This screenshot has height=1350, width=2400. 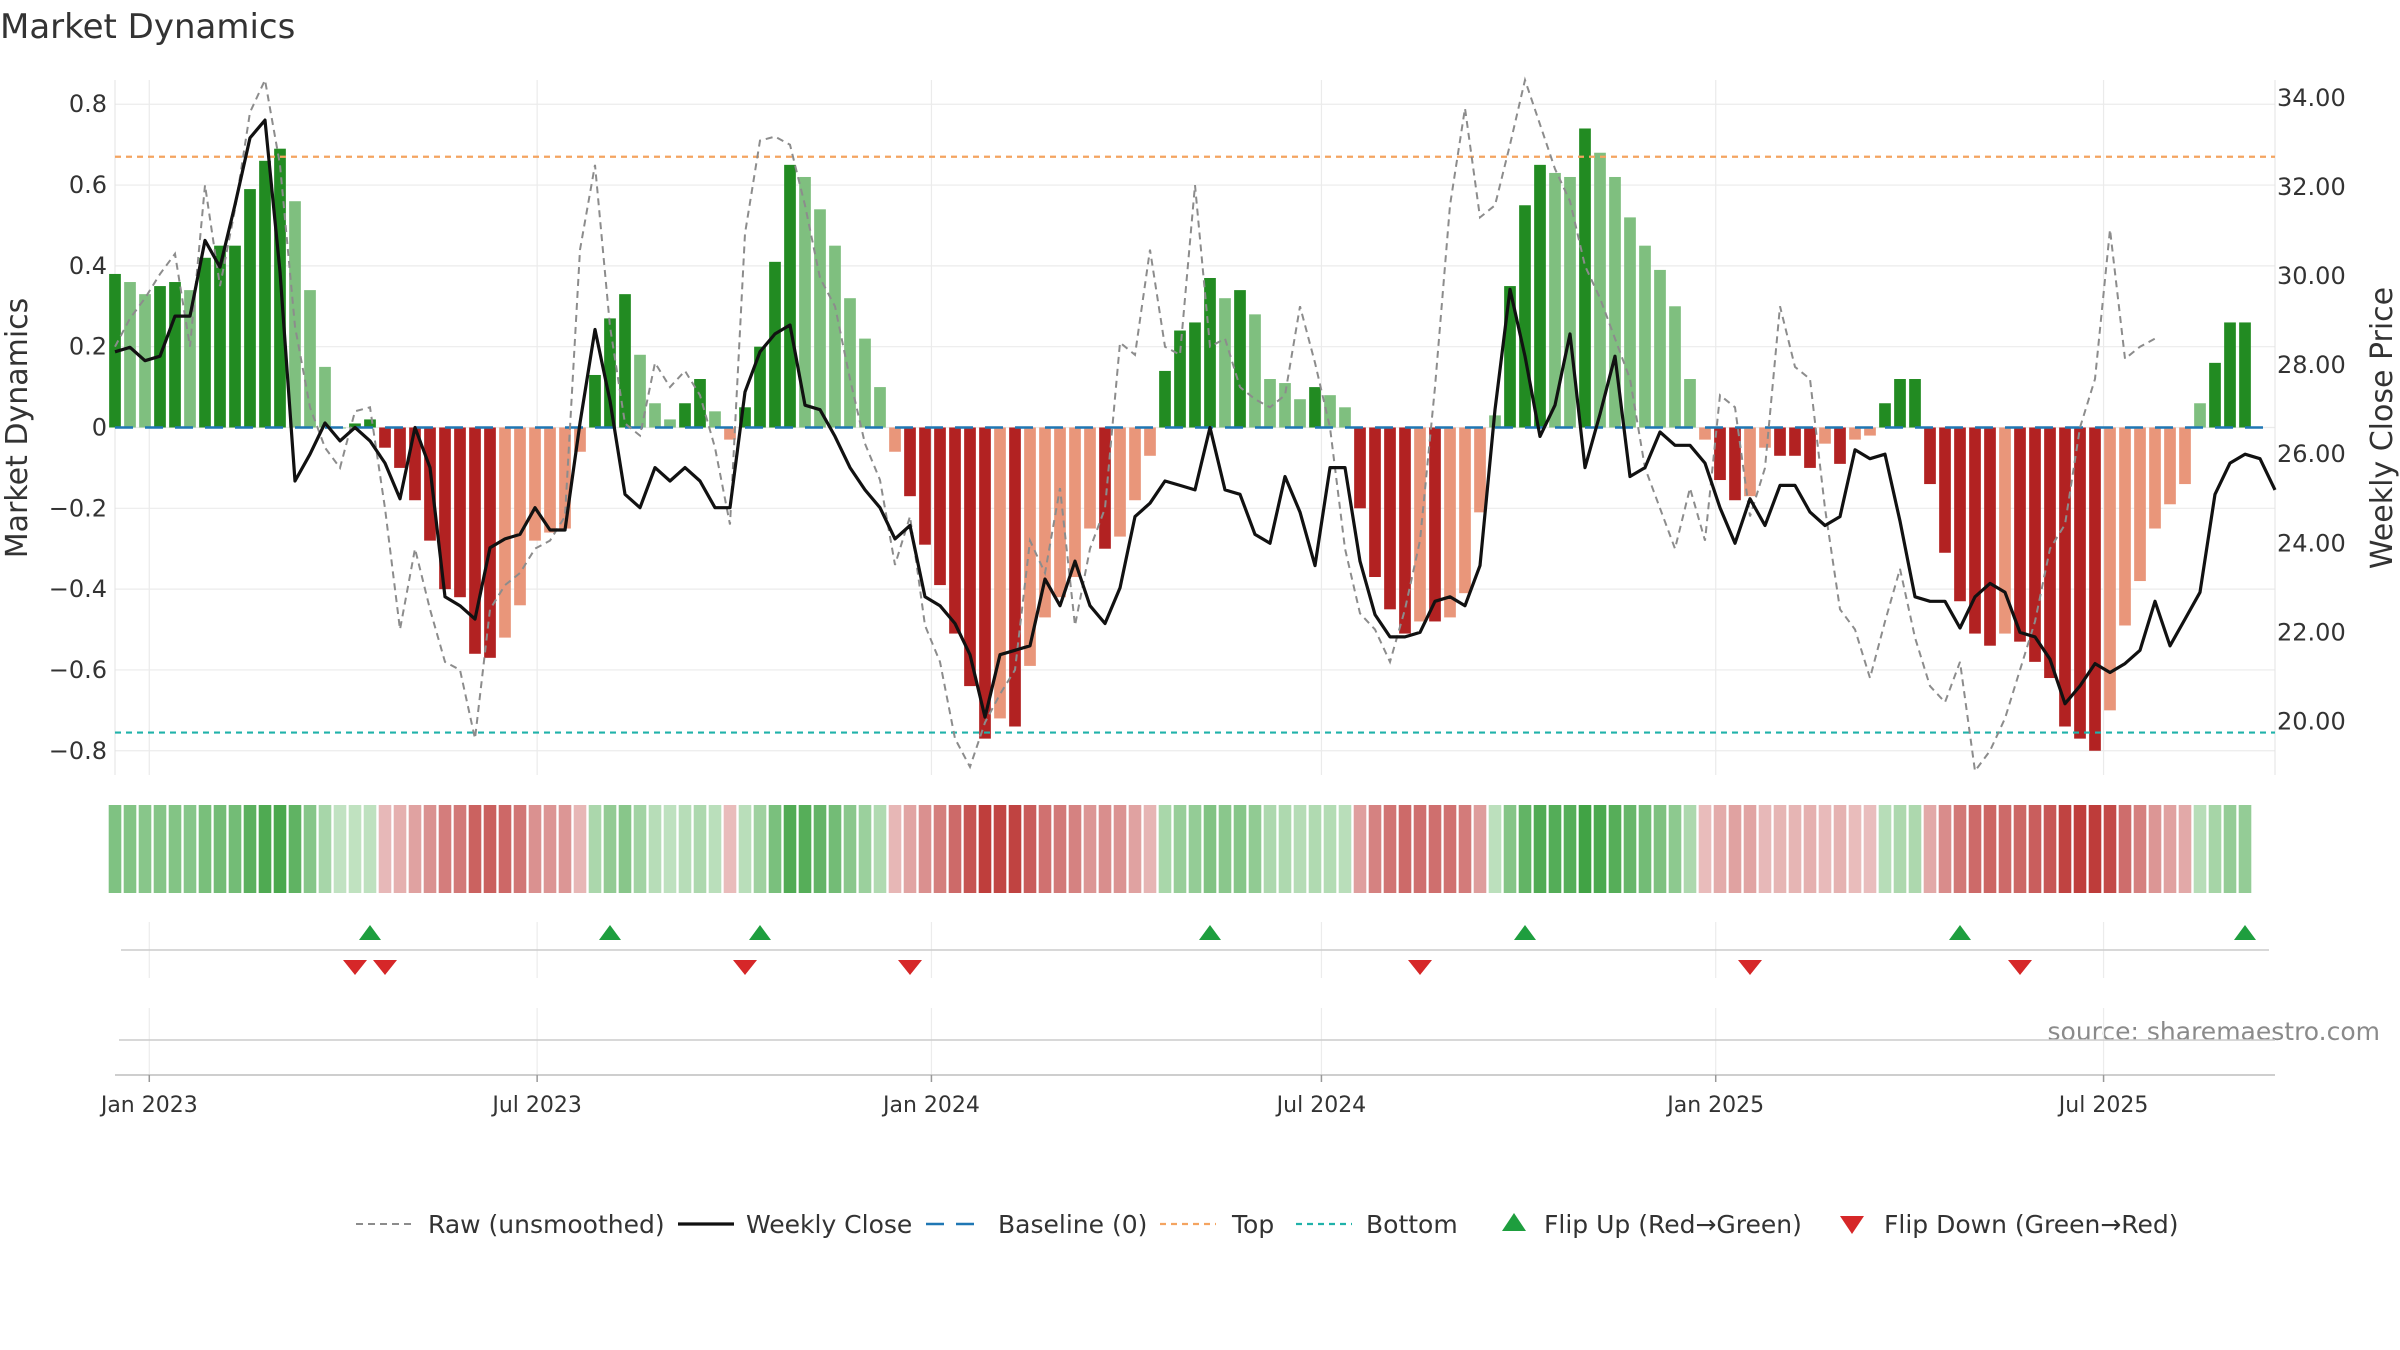 What do you see at coordinates (1714, 1105) in the screenshot?
I see `x-tick-label: Jan 2025` at bounding box center [1714, 1105].